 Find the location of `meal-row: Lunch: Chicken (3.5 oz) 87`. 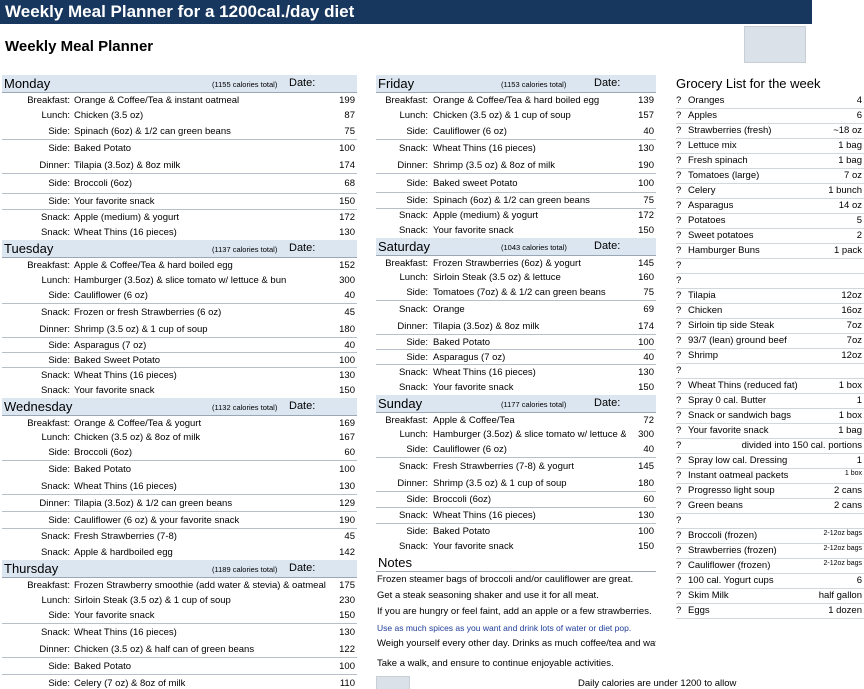

meal-row: Lunch: Chicken (3.5 oz) 87 is located at coordinates (179, 116).